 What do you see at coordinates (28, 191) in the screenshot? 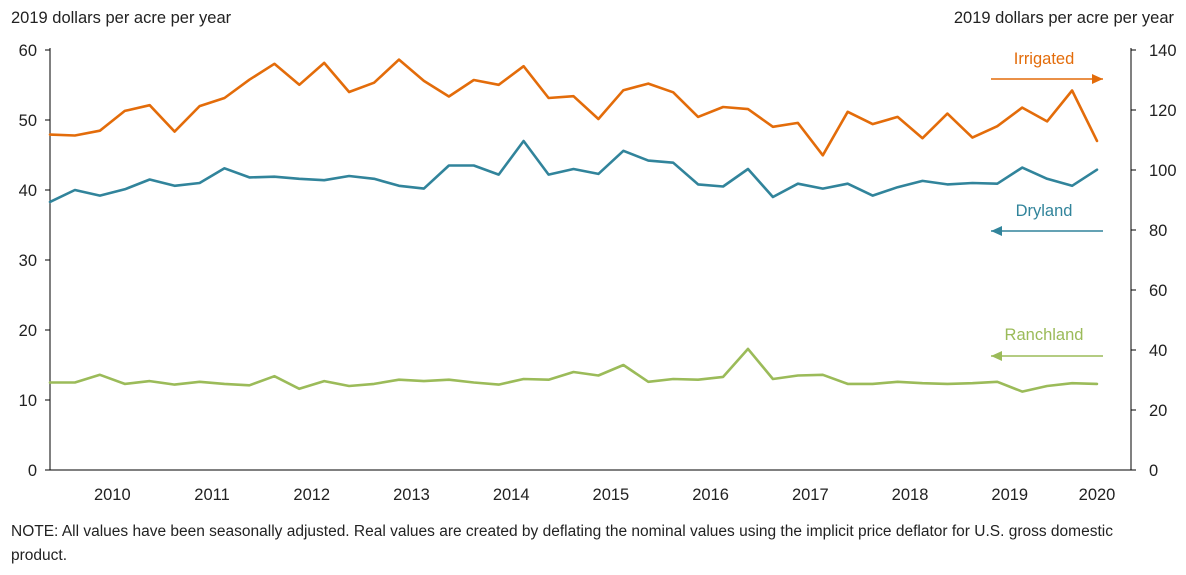
I see `left-tick-label: 40` at bounding box center [28, 191].